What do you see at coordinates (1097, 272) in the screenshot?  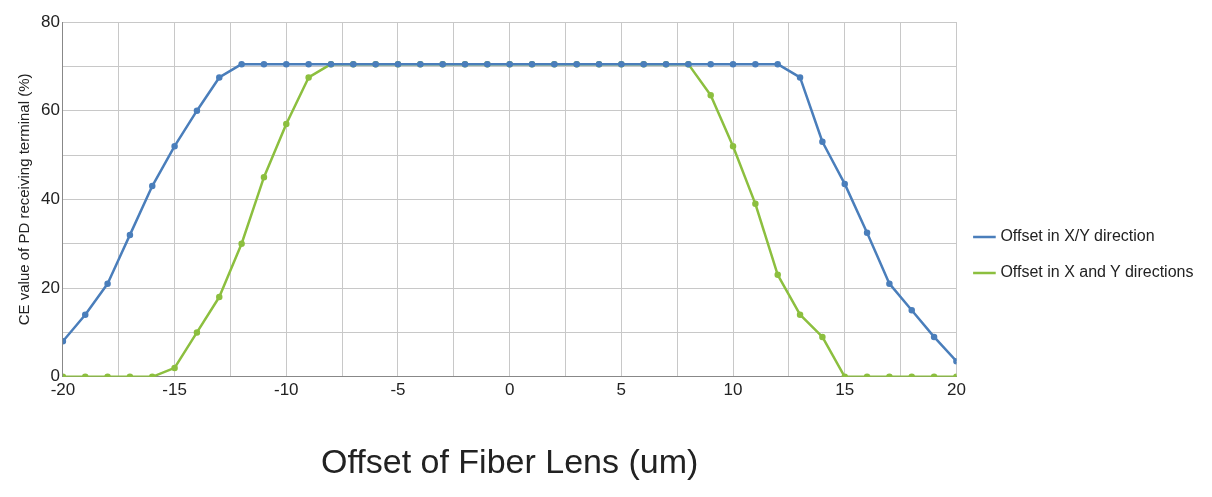 I see `legend-label: Offset in X and Y directions` at bounding box center [1097, 272].